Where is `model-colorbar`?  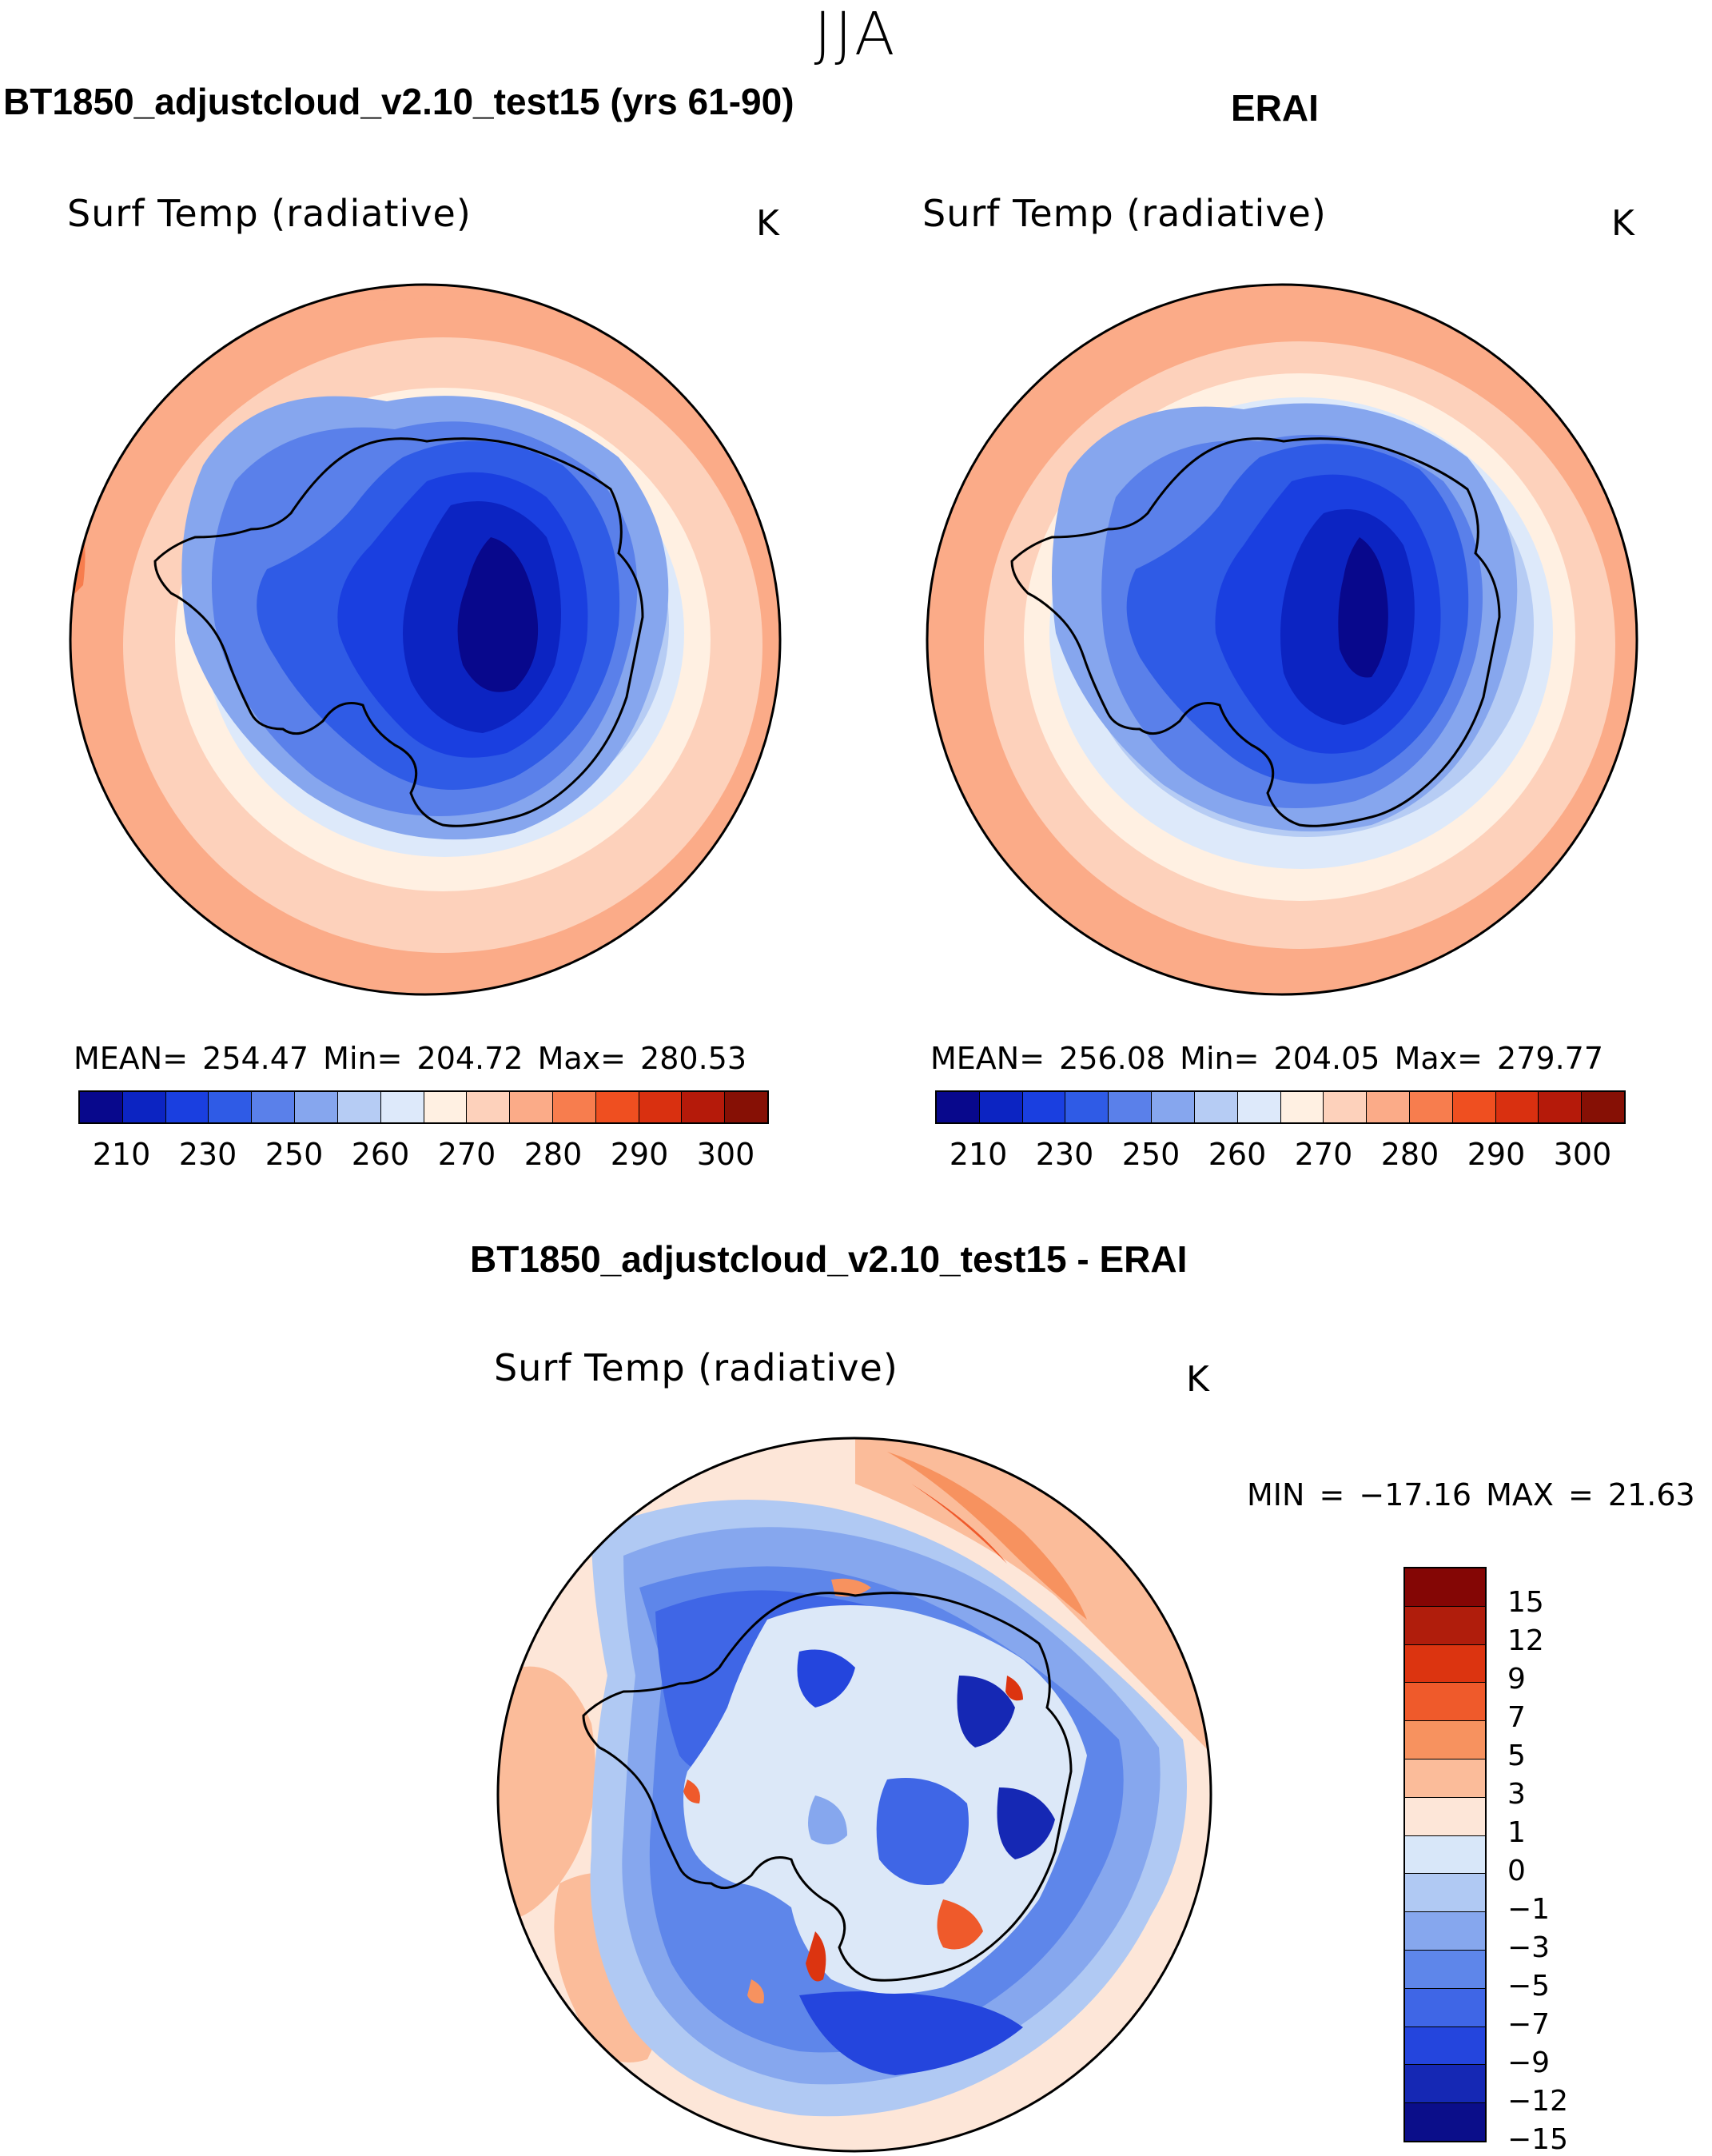
model-colorbar is located at coordinates (424, 1107).